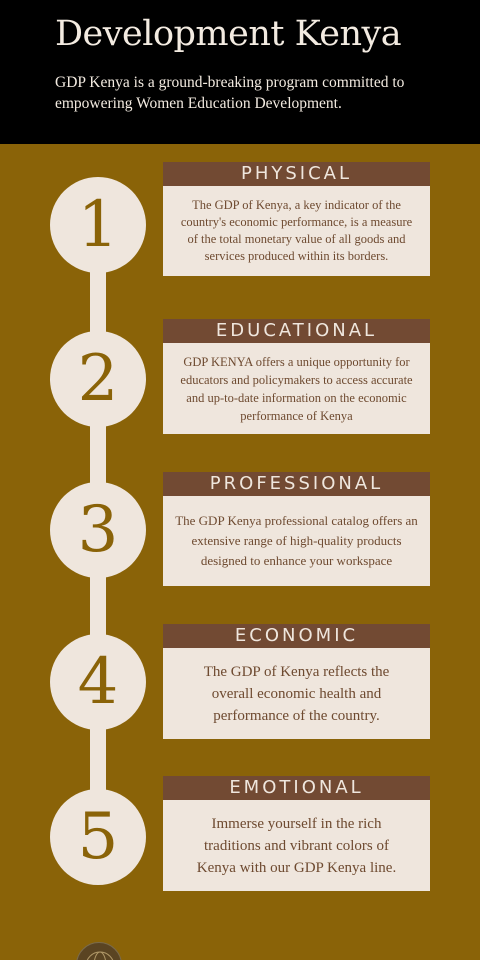 The width and height of the screenshot is (480, 960). I want to click on step-2-number: 2, so click(98, 379).